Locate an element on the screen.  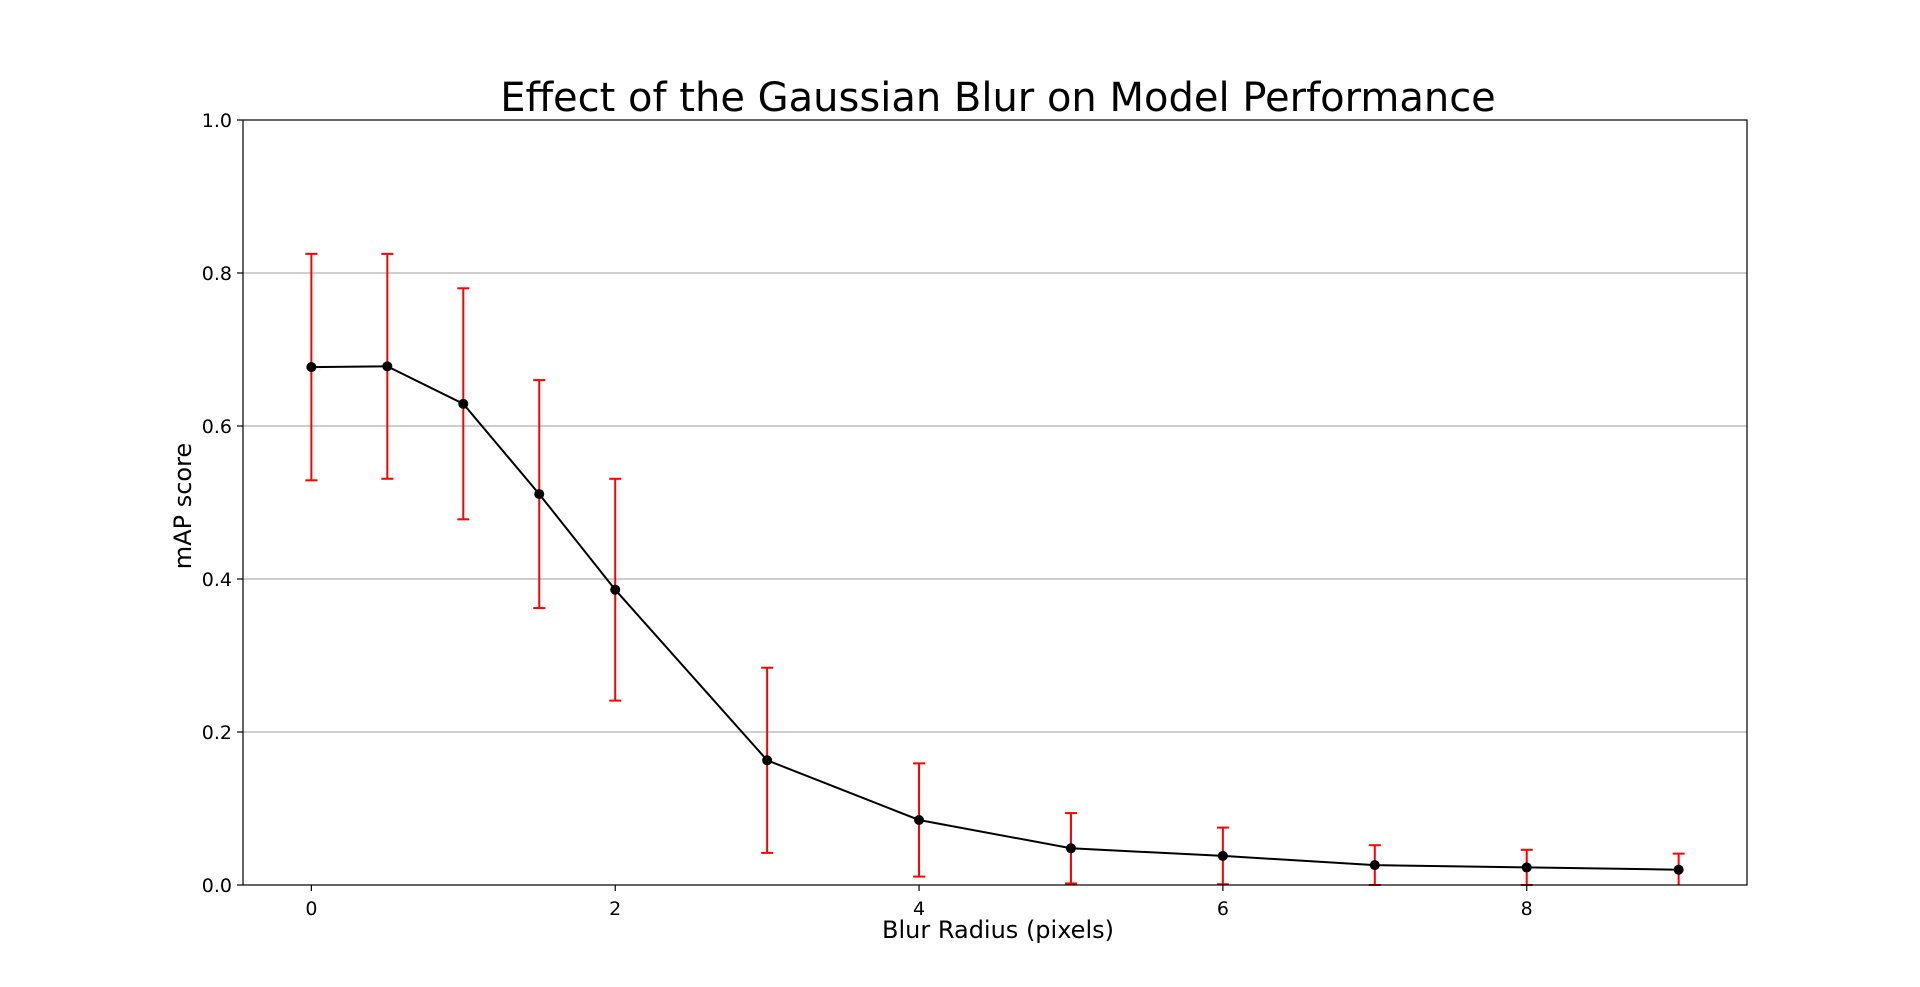
y-tick-label-3: 0.6 is located at coordinates (217, 427).